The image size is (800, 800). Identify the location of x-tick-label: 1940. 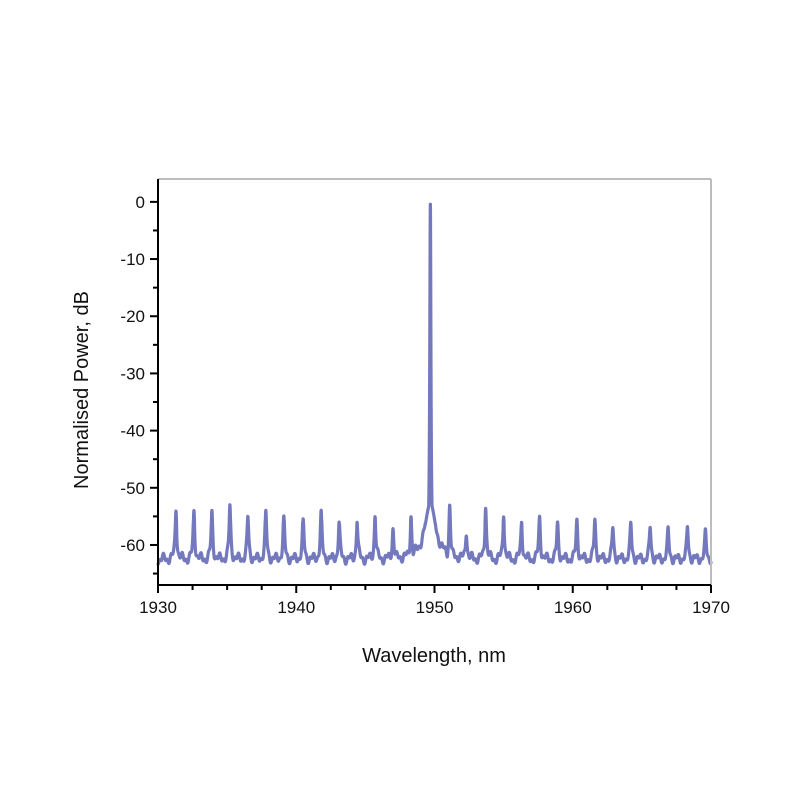
(296, 607).